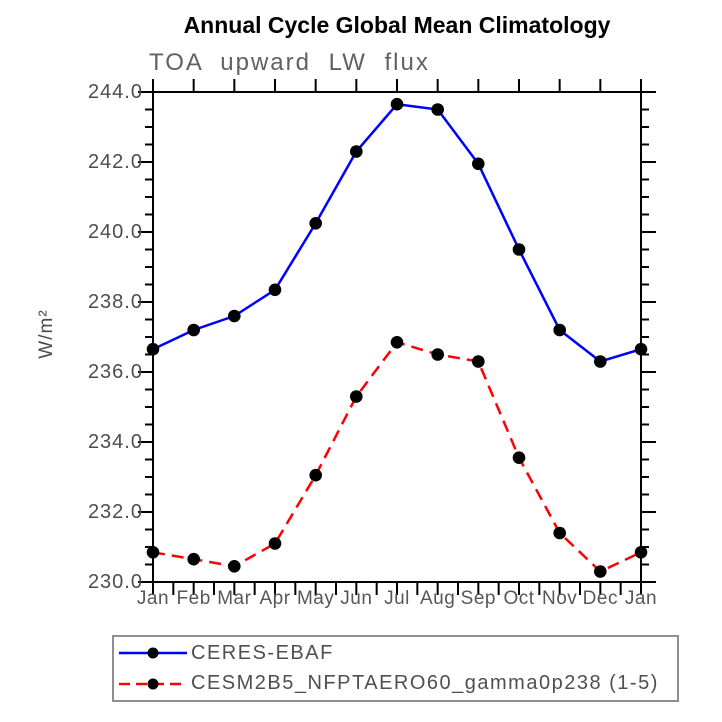 The width and height of the screenshot is (722, 722). What do you see at coordinates (115, 302) in the screenshot?
I see `y-tick-label: 238.0` at bounding box center [115, 302].